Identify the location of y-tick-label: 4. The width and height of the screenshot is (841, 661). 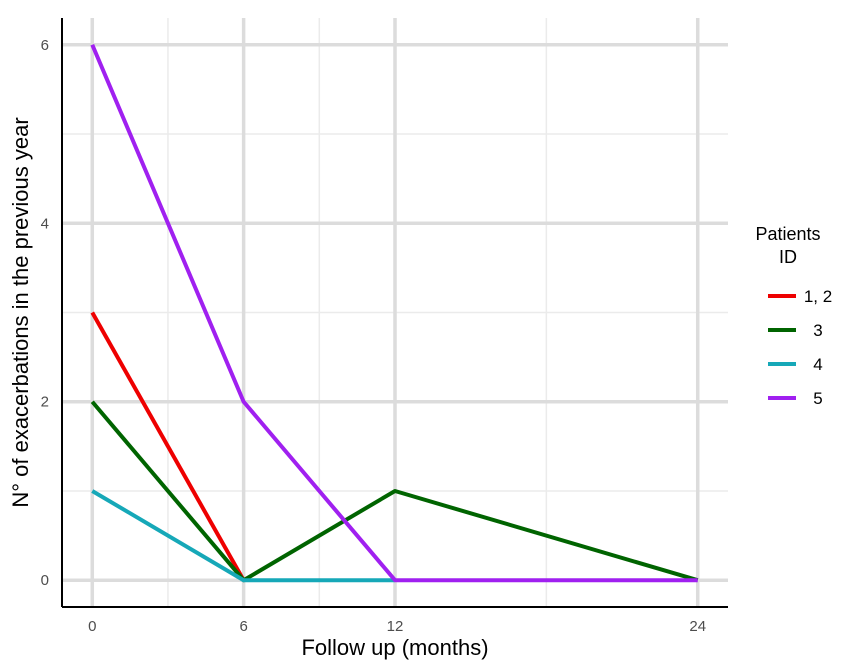
(45, 223).